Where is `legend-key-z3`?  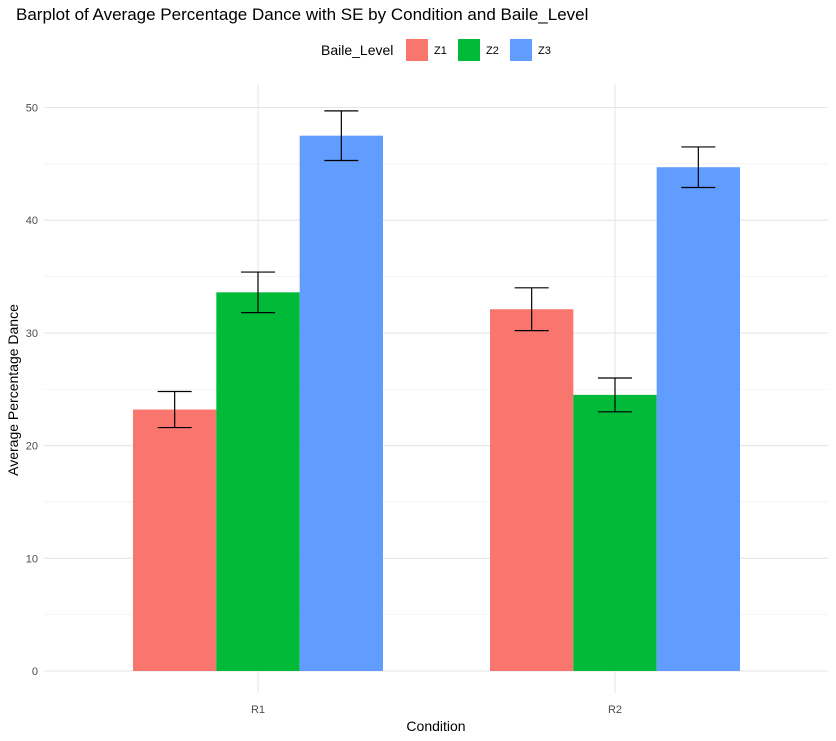 legend-key-z3 is located at coordinates (521, 50).